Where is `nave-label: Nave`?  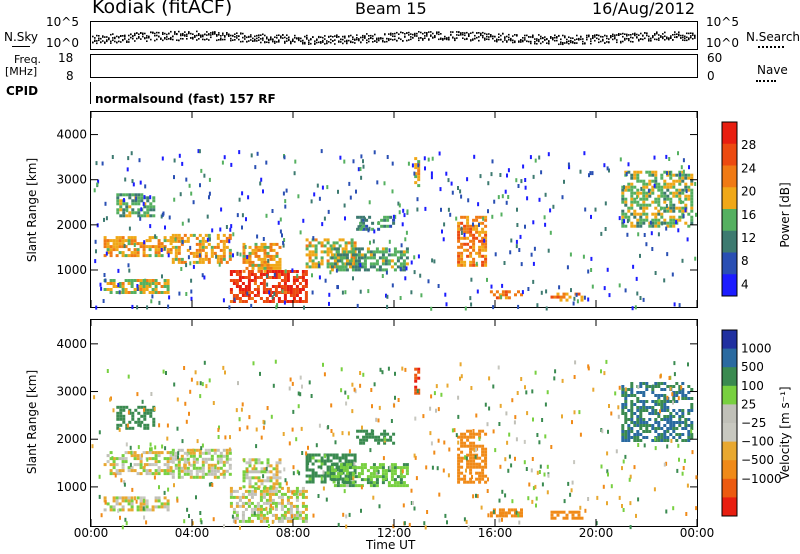
nave-label: Nave is located at coordinates (772, 70).